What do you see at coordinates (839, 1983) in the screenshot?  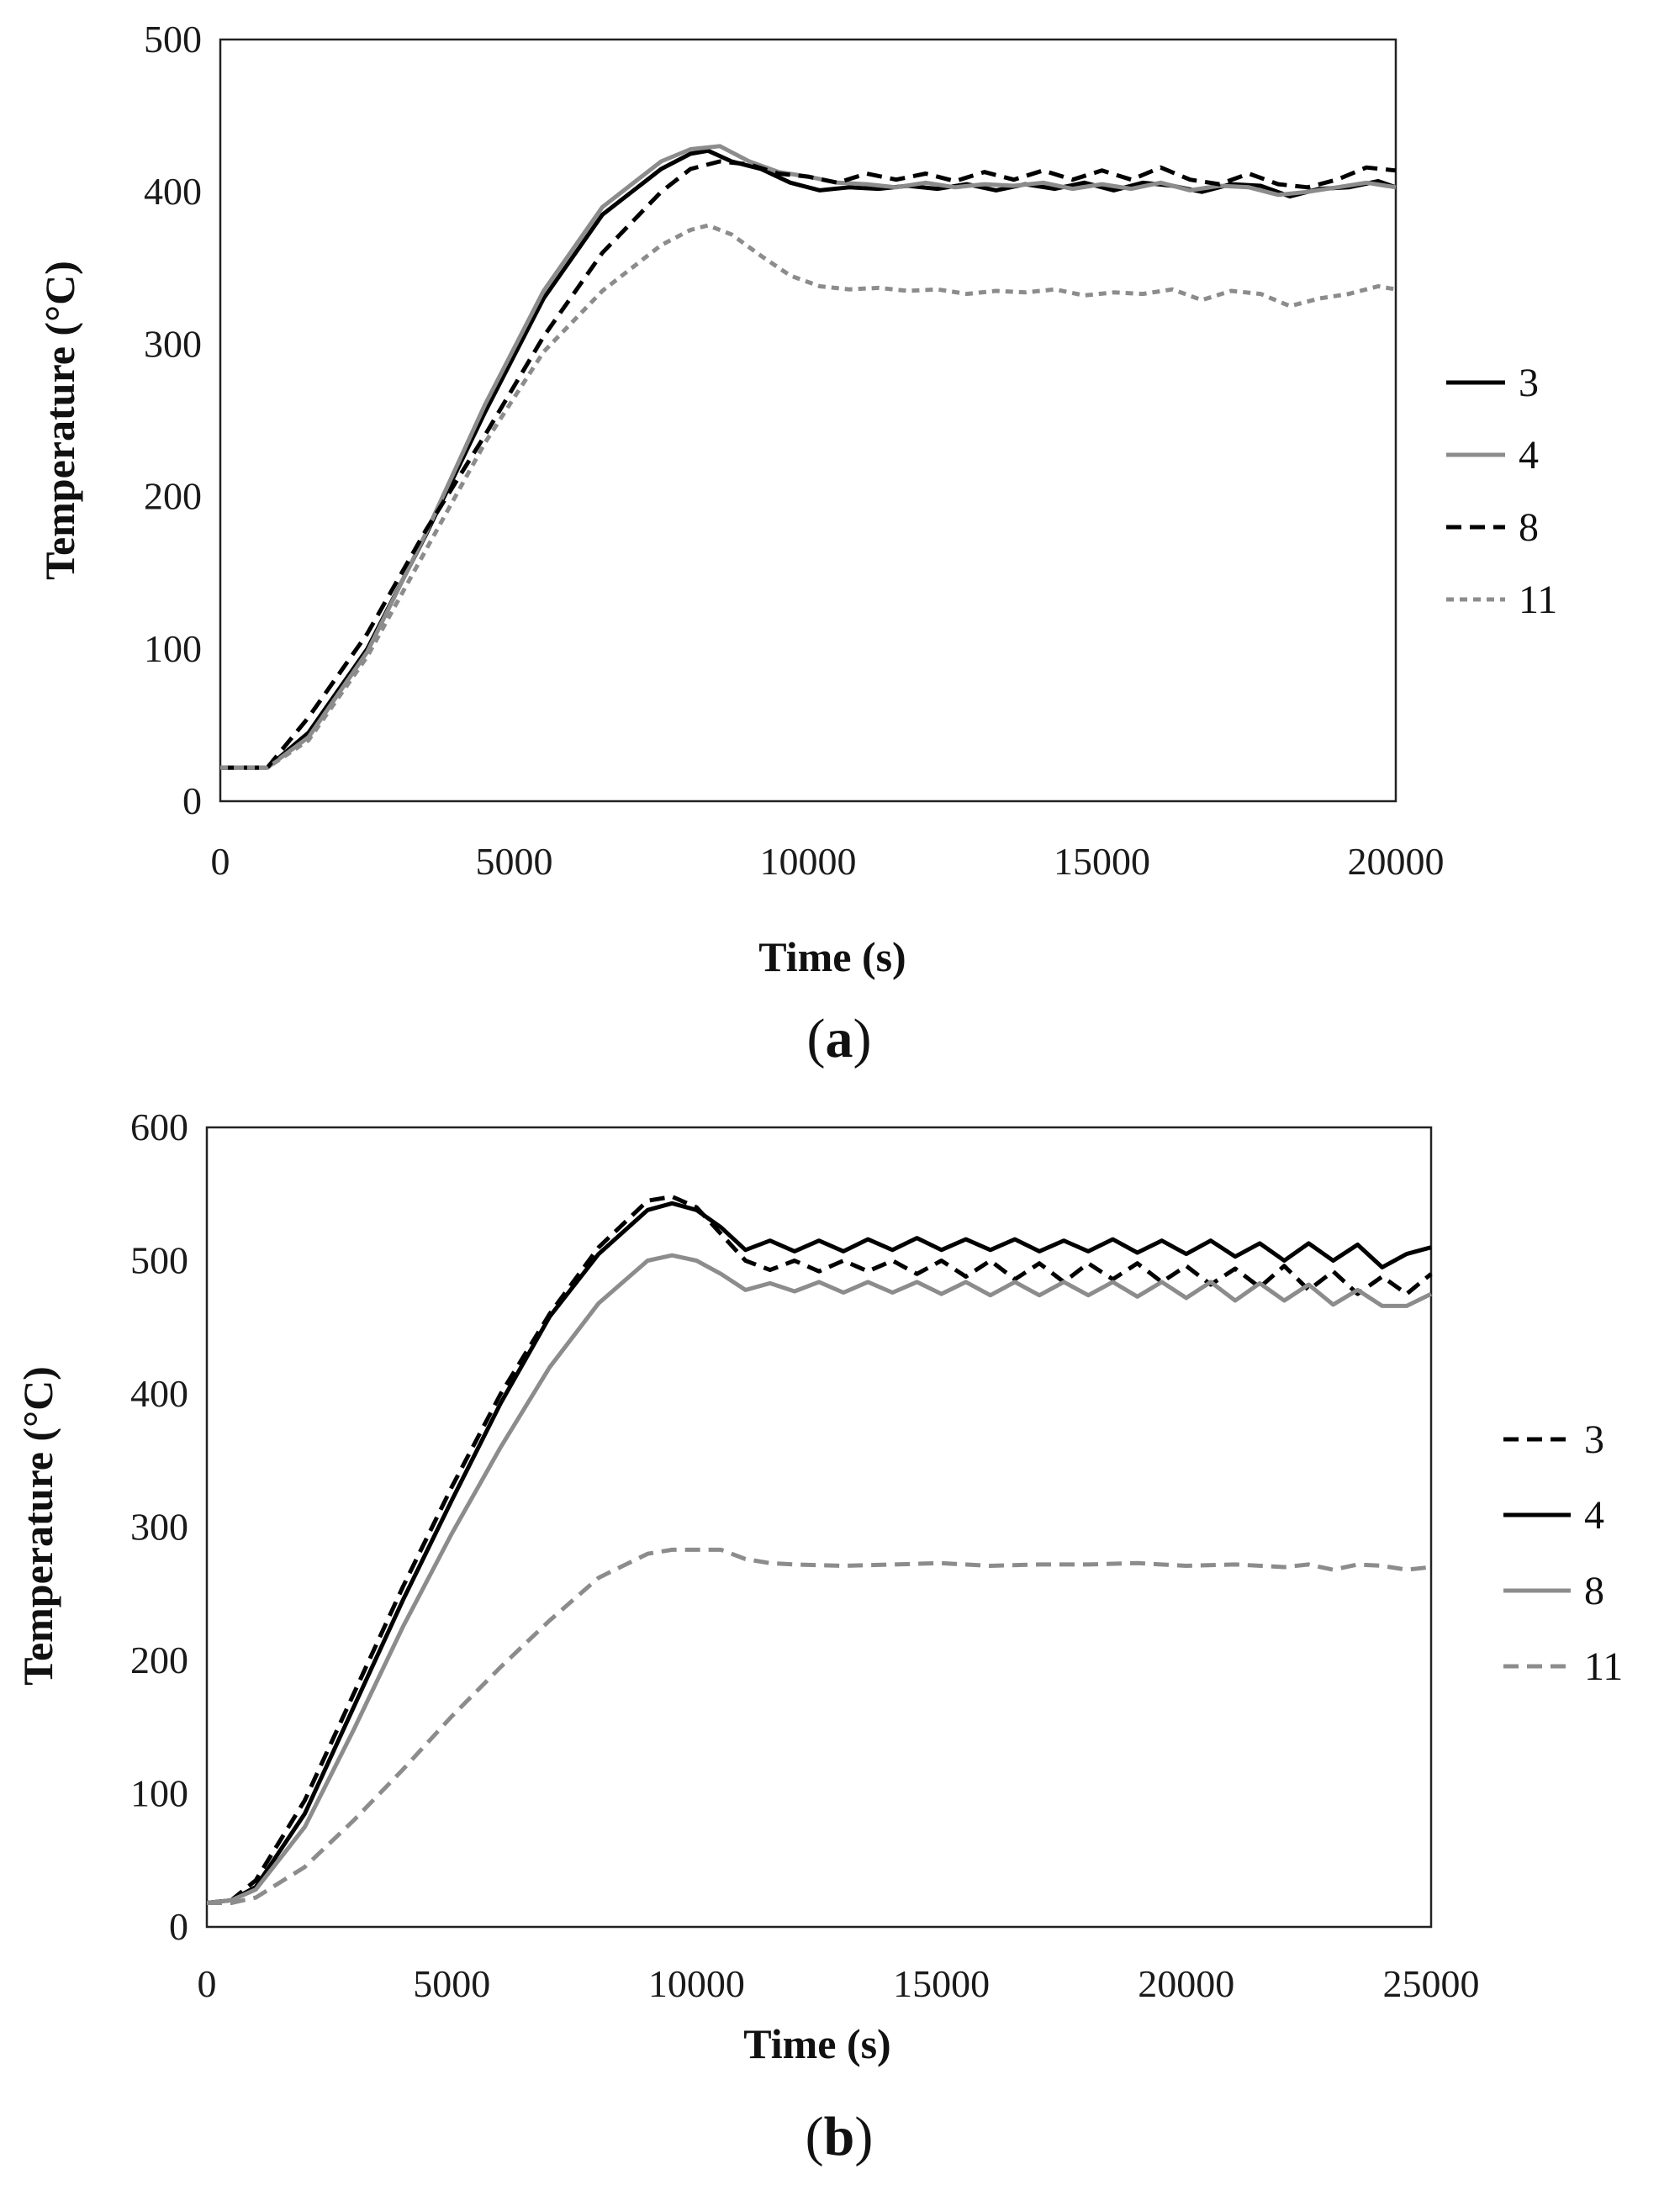 I see `x-tick-labels-b: 0 5000 10000 15000 20000 25000` at bounding box center [839, 1983].